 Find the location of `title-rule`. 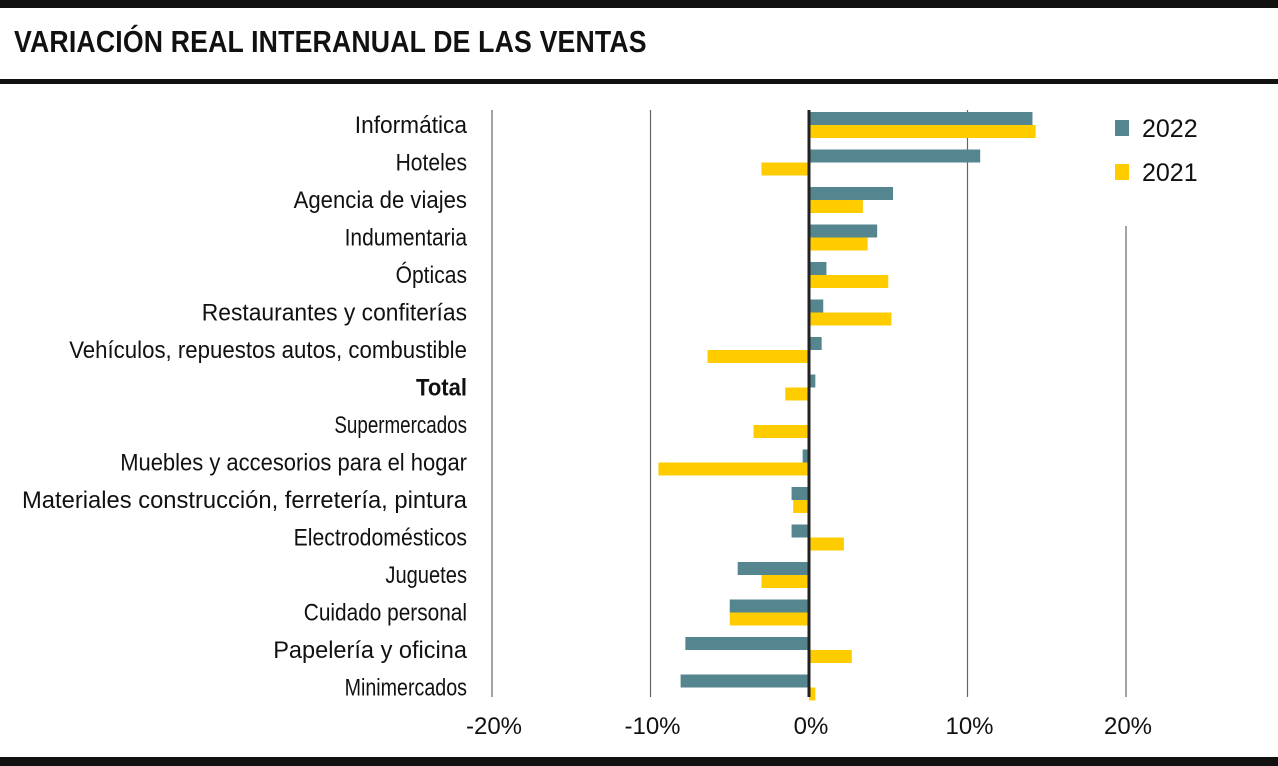

title-rule is located at coordinates (639, 81).